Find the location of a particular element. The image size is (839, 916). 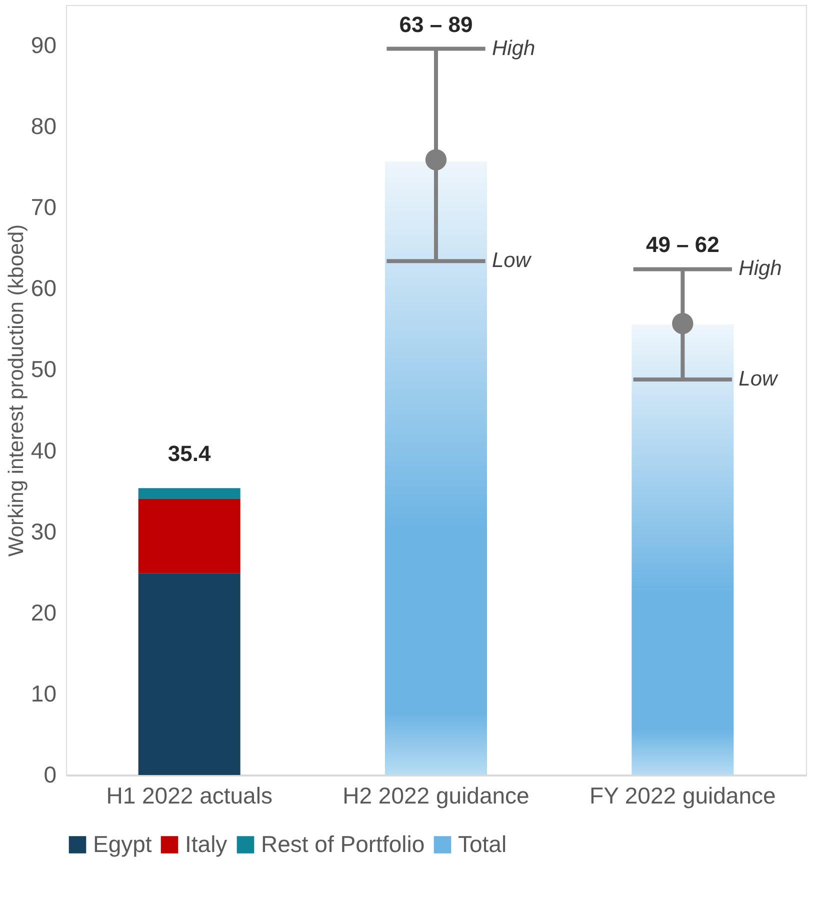

annotation: 63 – 89 is located at coordinates (436, 24).